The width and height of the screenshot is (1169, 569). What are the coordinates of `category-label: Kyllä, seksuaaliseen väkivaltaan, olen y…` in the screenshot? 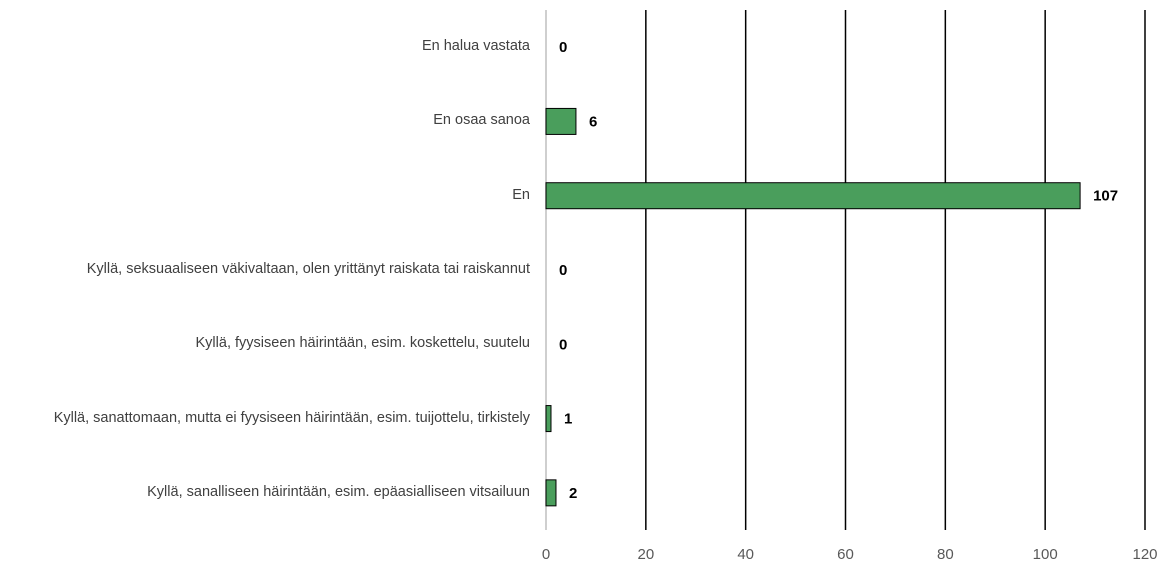 It's located at (265, 270).